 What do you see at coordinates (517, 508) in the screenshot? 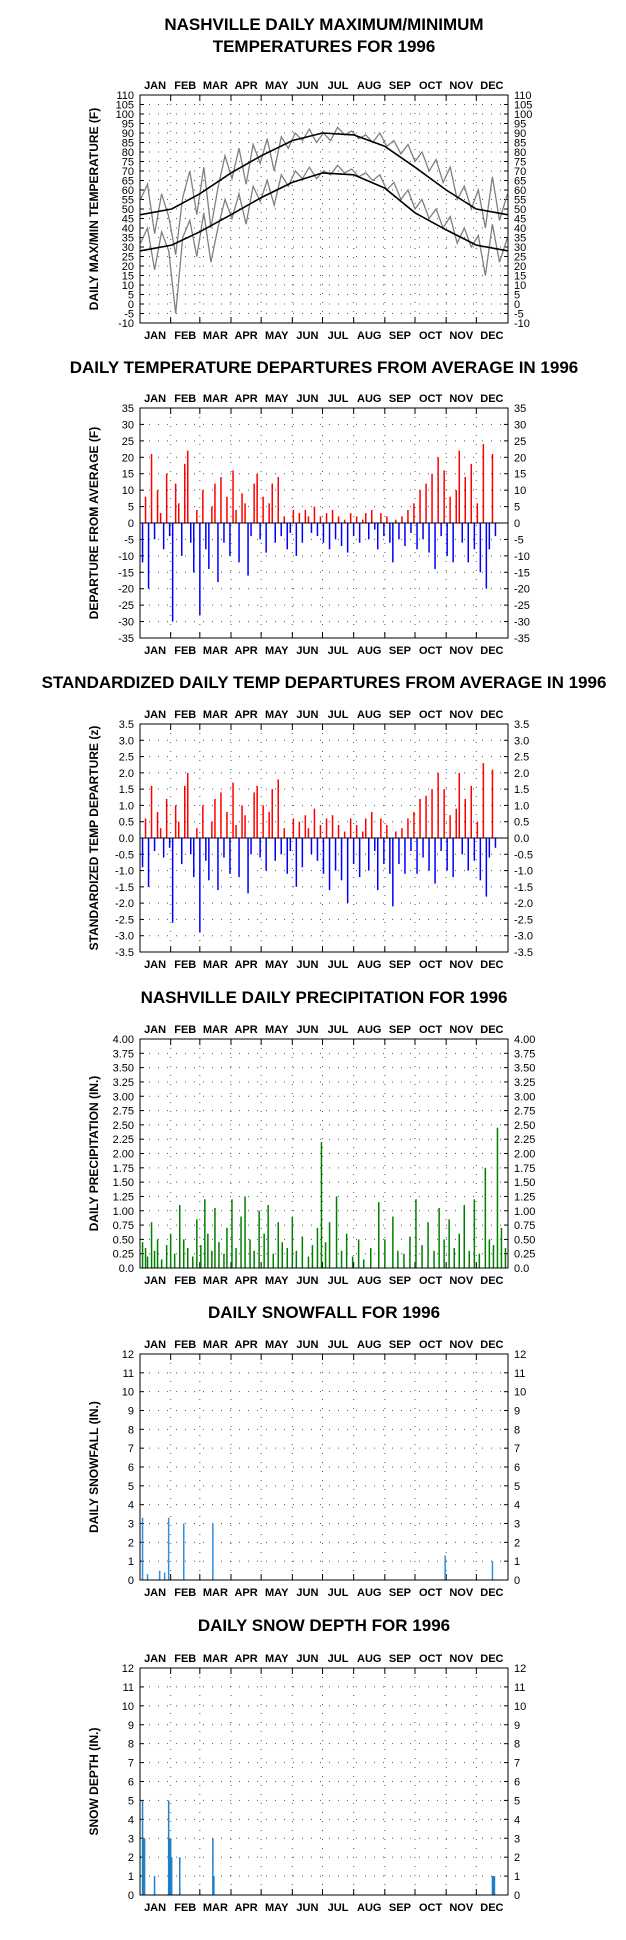
I see `y-tick-label-right: 5` at bounding box center [517, 508].